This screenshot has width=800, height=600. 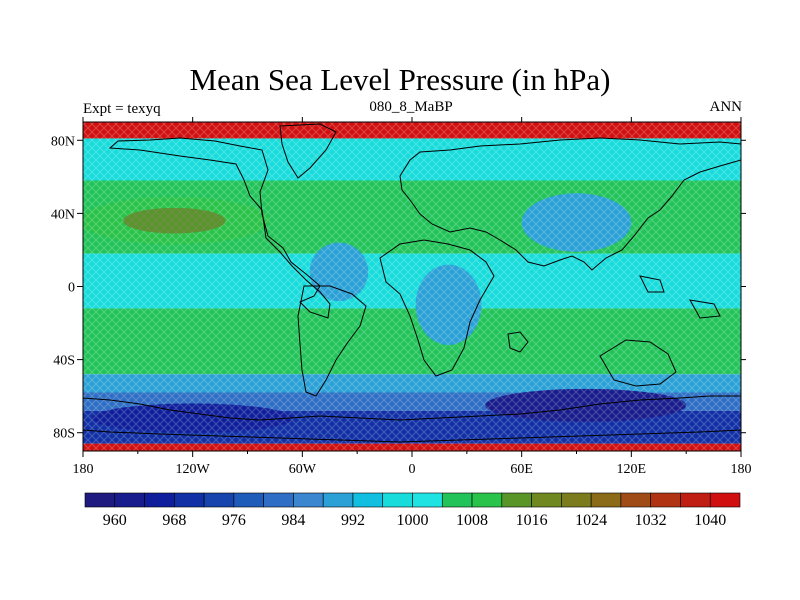 What do you see at coordinates (413, 520) in the screenshot?
I see `colorbar-label-5: 1000` at bounding box center [413, 520].